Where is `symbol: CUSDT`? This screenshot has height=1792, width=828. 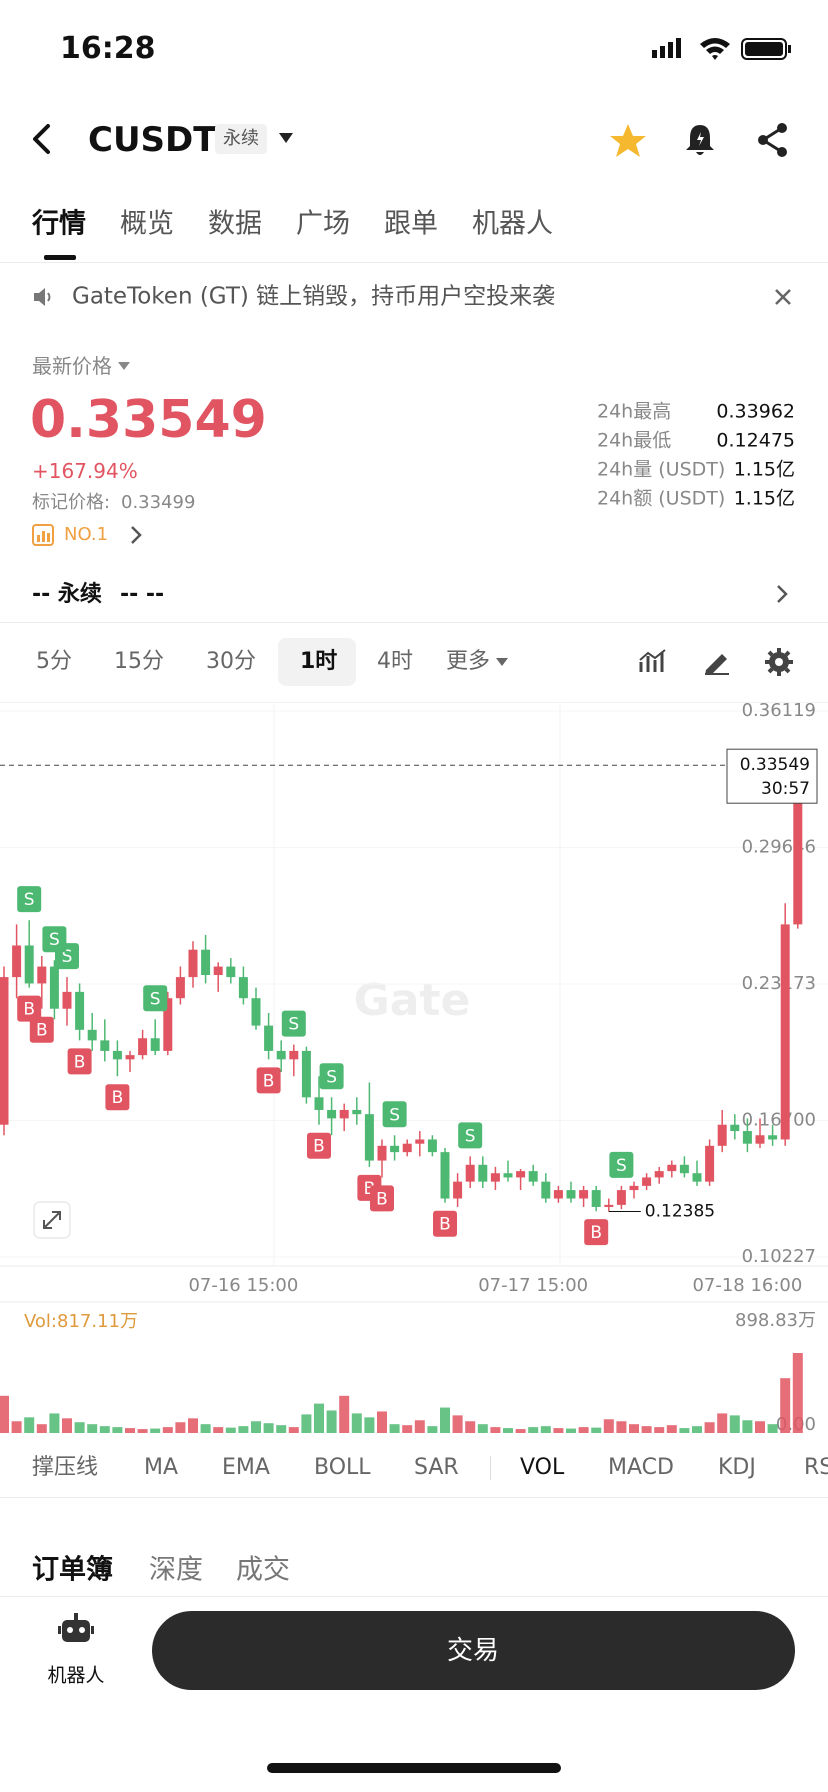
symbol: CUSDT is located at coordinates (152, 140).